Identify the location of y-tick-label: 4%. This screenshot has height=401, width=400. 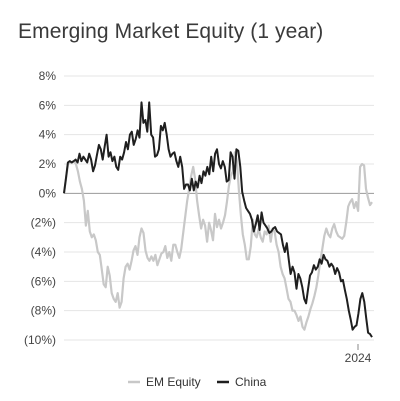
(48, 135).